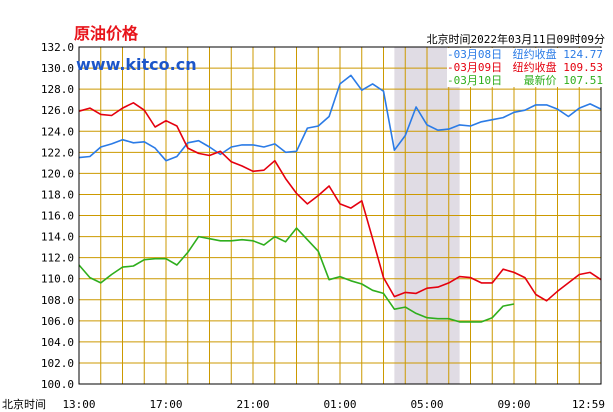 This screenshot has height=412, width=613. I want to click on x-tick-label: 09:00, so click(513, 404).